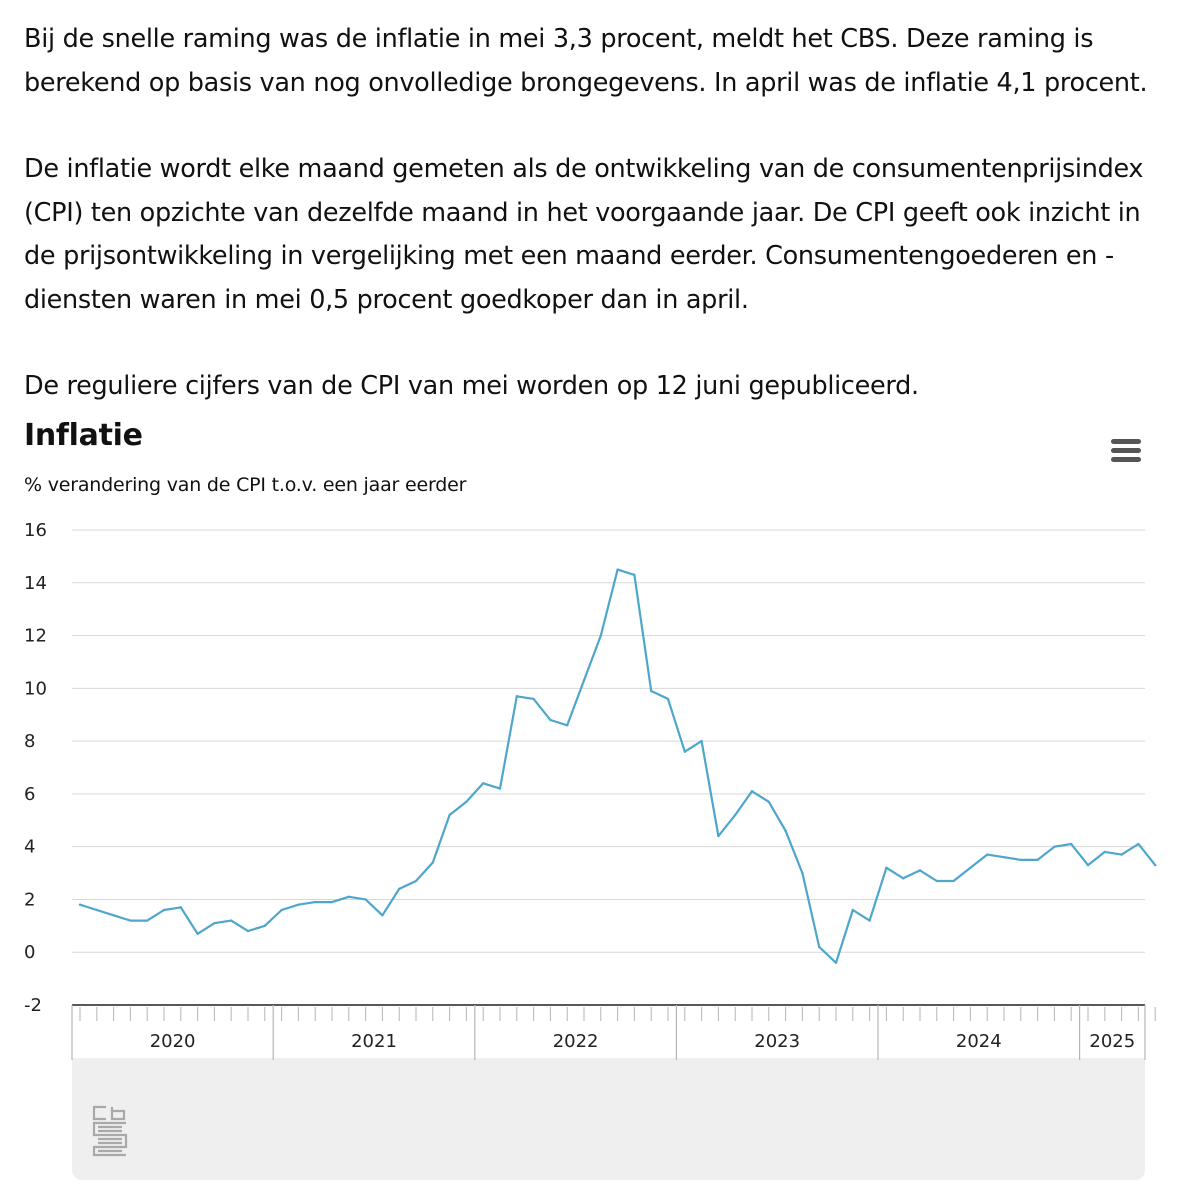  Describe the element at coordinates (777, 1041) in the screenshot. I see `x-year-label: 2023` at that location.